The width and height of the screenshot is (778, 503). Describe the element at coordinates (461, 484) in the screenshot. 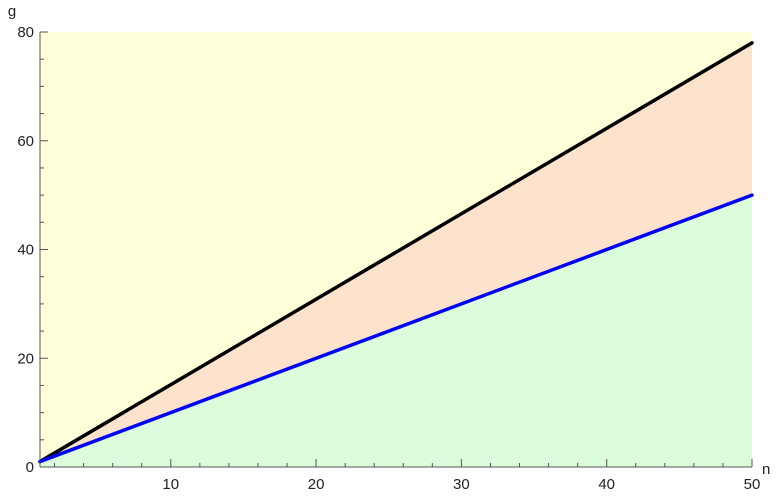

I see `x-tick-label: 30` at that location.